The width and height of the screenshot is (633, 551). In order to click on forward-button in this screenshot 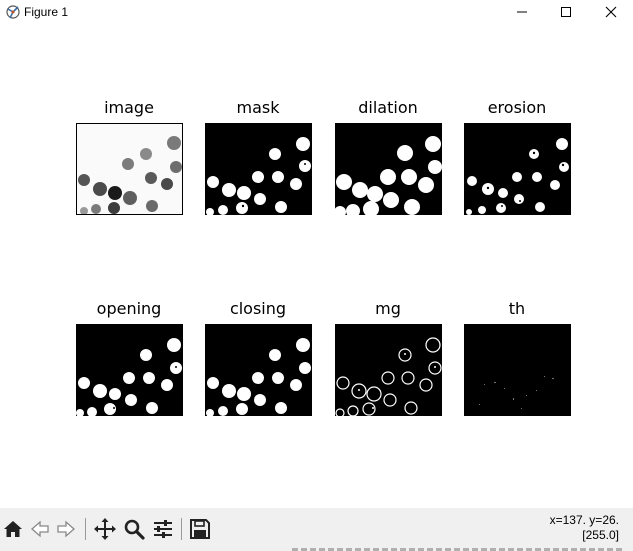, I will do `click(66, 529)`.